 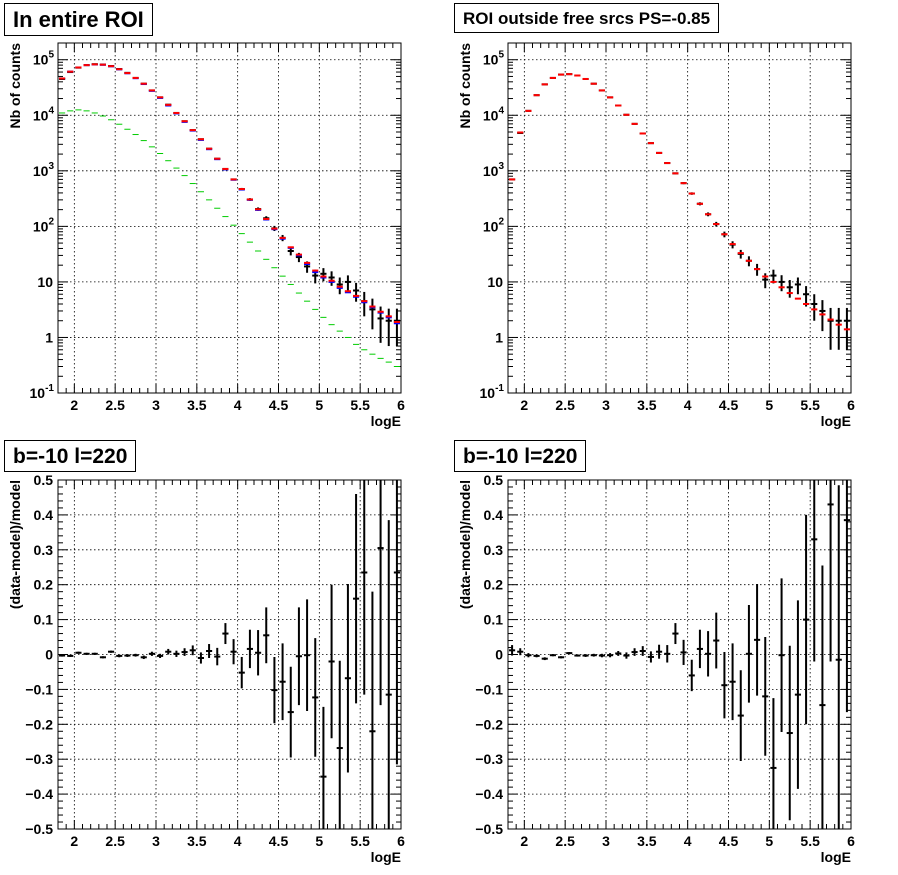 I want to click on plot-title-1: In entire ROI, so click(x=78, y=19).